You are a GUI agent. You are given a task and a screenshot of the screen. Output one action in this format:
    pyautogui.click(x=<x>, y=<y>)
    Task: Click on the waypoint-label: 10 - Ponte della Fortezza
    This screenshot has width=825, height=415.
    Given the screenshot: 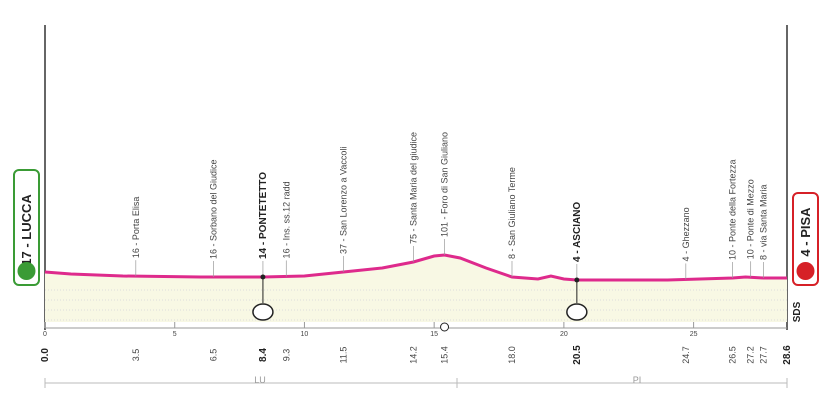 What is the action you would take?
    pyautogui.click(x=733, y=209)
    